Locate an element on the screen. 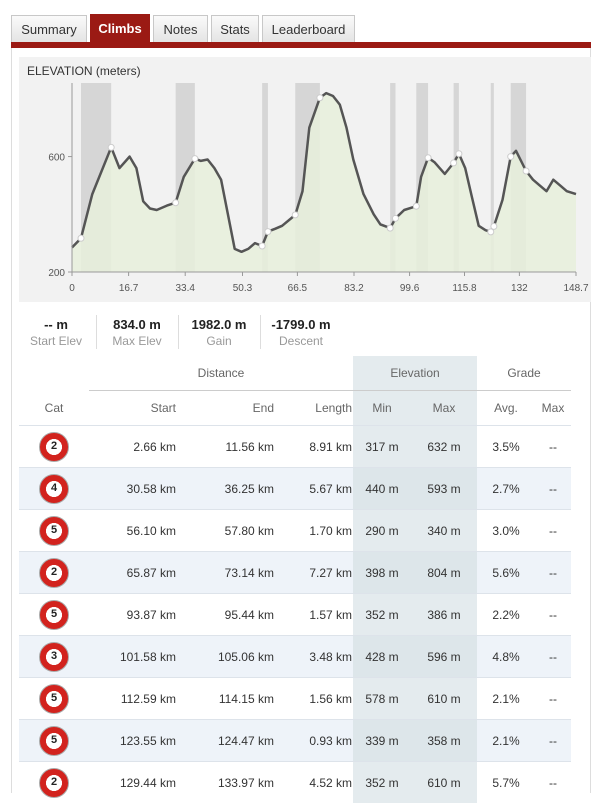  climb-length: 8.91 km is located at coordinates (314, 447).